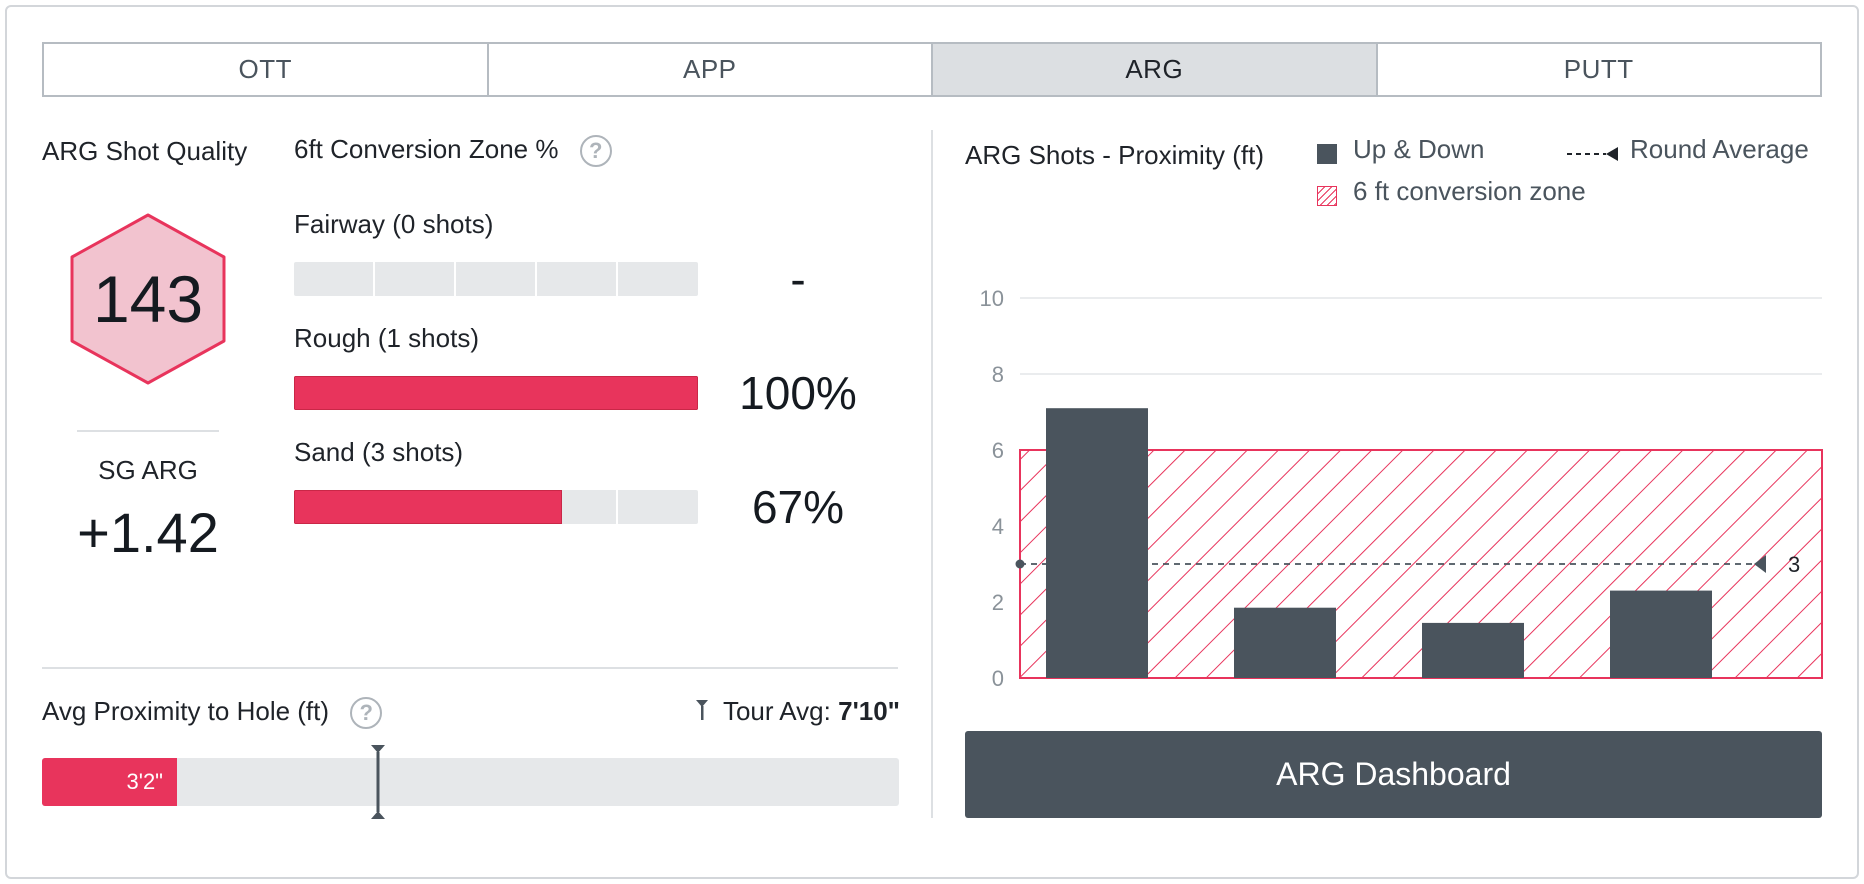  I want to click on shot-quality-badge: 143, so click(148, 299).